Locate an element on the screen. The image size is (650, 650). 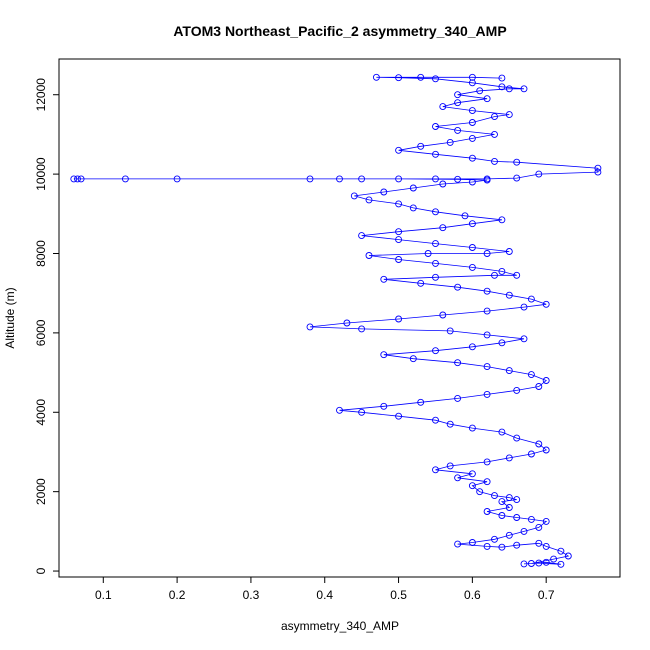
x-tick-label: 0.4 is located at coordinates (324, 595).